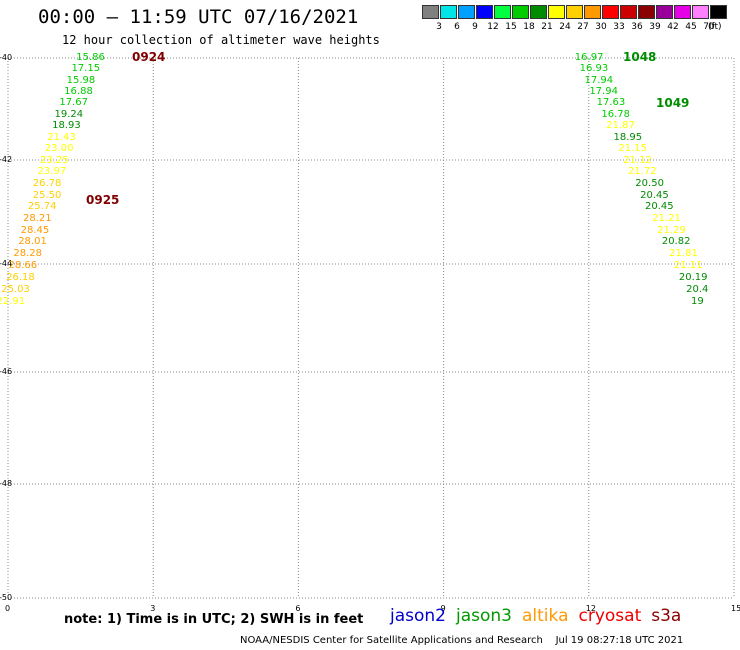 This screenshot has height=650, width=740. What do you see at coordinates (697, 289) in the screenshot?
I see `swh-value-label: 20.4` at bounding box center [697, 289].